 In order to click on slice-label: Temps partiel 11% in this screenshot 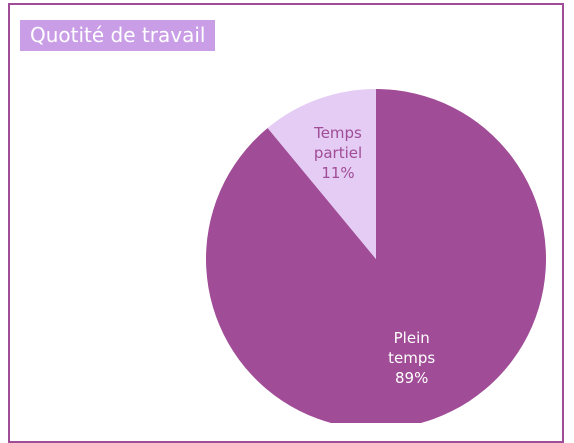, I will do `click(338, 153)`.